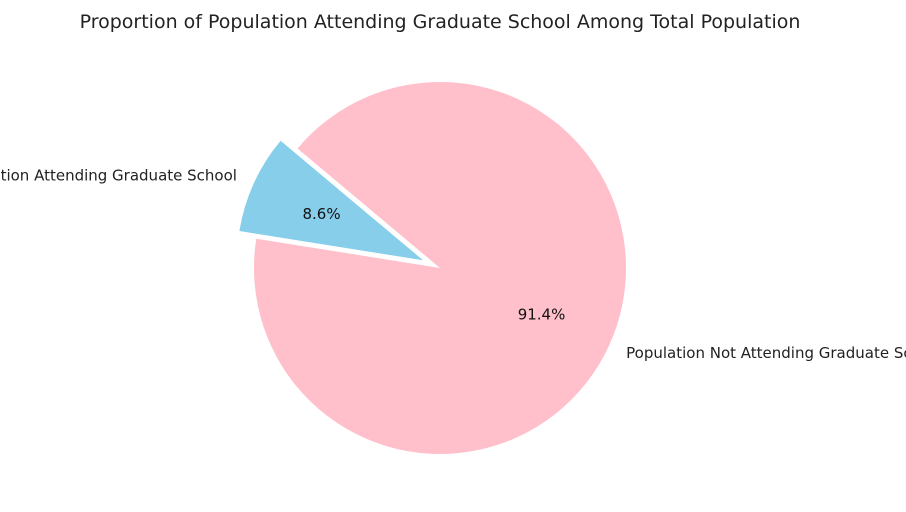 This screenshot has width=906, height=512. What do you see at coordinates (766, 353) in the screenshot?
I see `slice-label-not-attending: Population Not Attending Graduate School` at bounding box center [766, 353].